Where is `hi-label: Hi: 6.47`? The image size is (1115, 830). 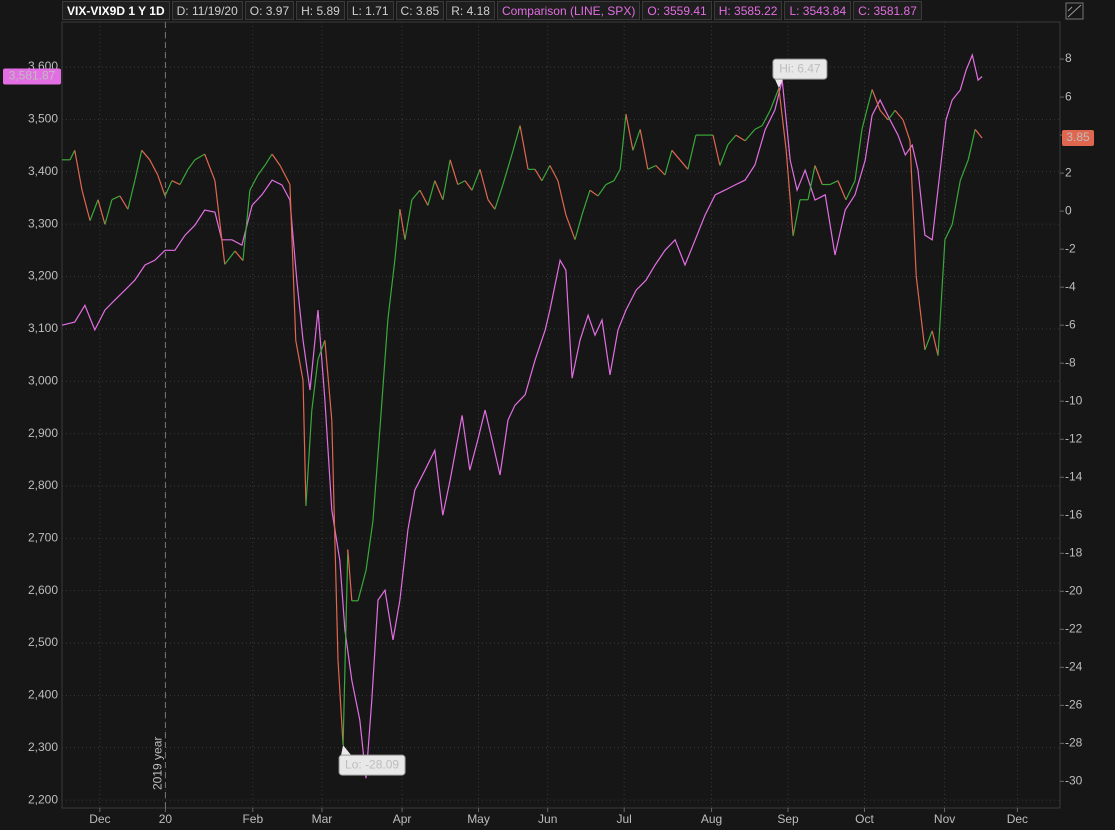 hi-label: Hi: 6.47 is located at coordinates (800, 68).